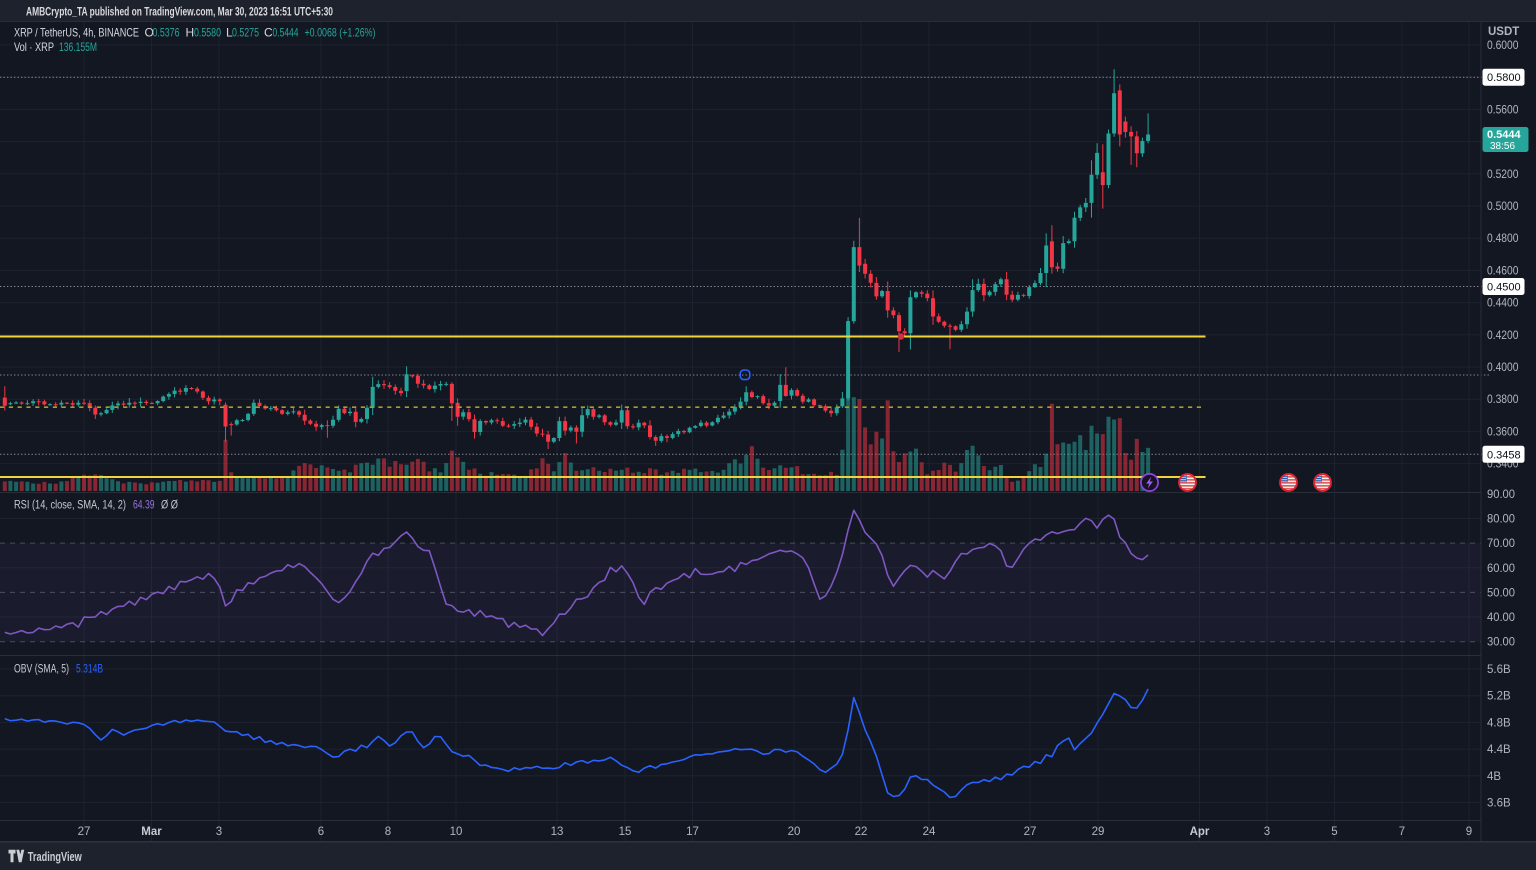  I want to click on svg-text: 0.3458, so click(1504, 455).